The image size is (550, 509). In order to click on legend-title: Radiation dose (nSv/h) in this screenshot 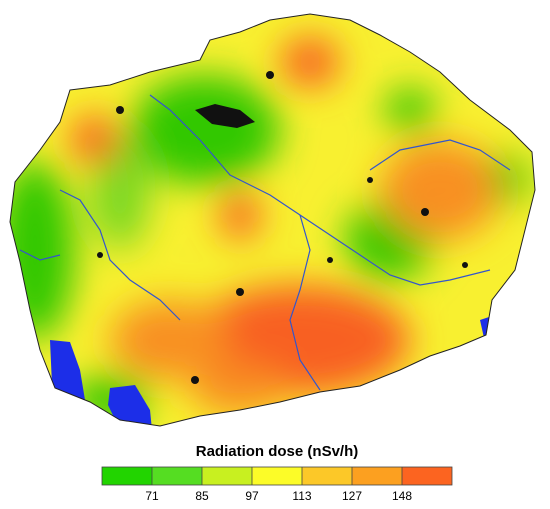, I will do `click(277, 451)`.